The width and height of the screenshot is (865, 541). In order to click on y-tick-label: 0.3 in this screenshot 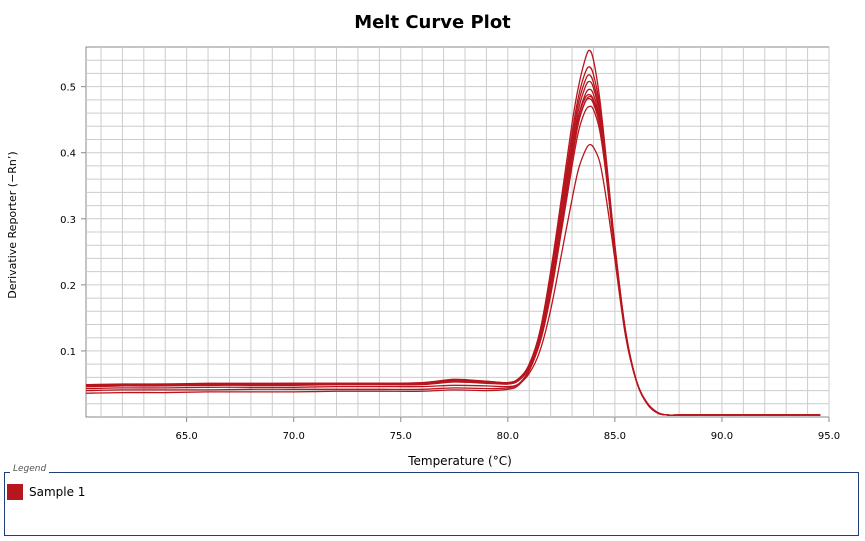, I will do `click(68, 220)`.